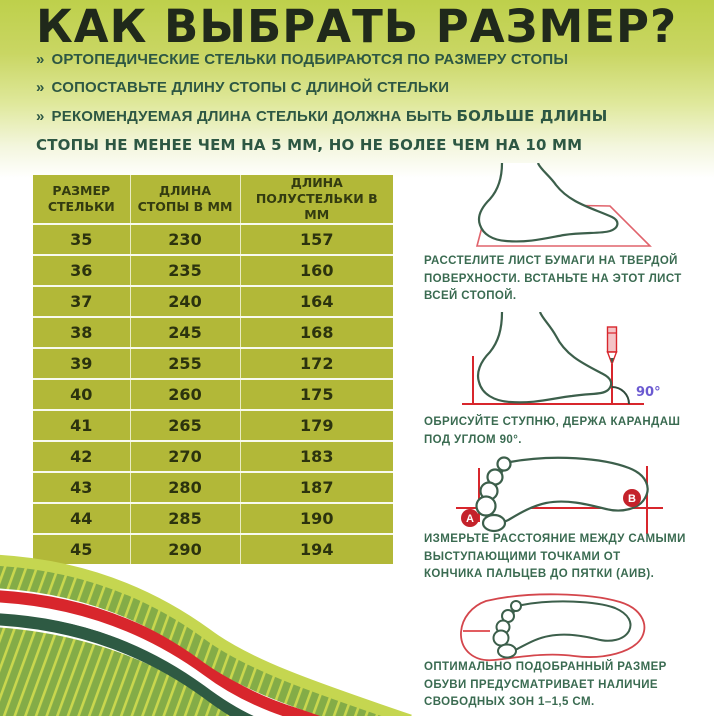 The image size is (714, 716). Describe the element at coordinates (184, 270) in the screenshot. I see `table-cell: 235` at that location.